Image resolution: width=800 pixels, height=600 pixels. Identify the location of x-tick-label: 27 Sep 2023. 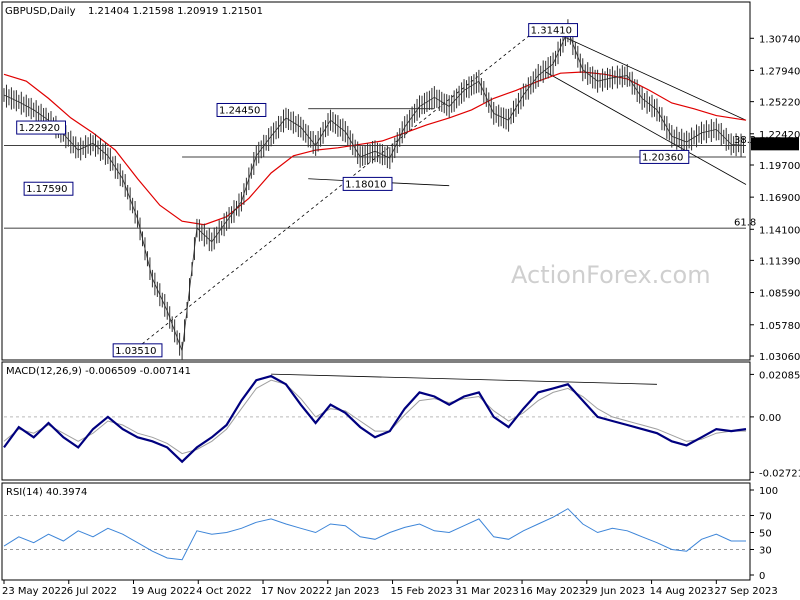
(745, 591).